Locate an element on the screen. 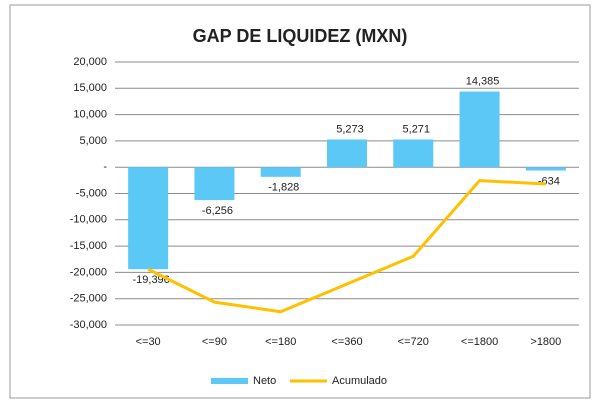  legend-label: Acumulado is located at coordinates (359, 381).